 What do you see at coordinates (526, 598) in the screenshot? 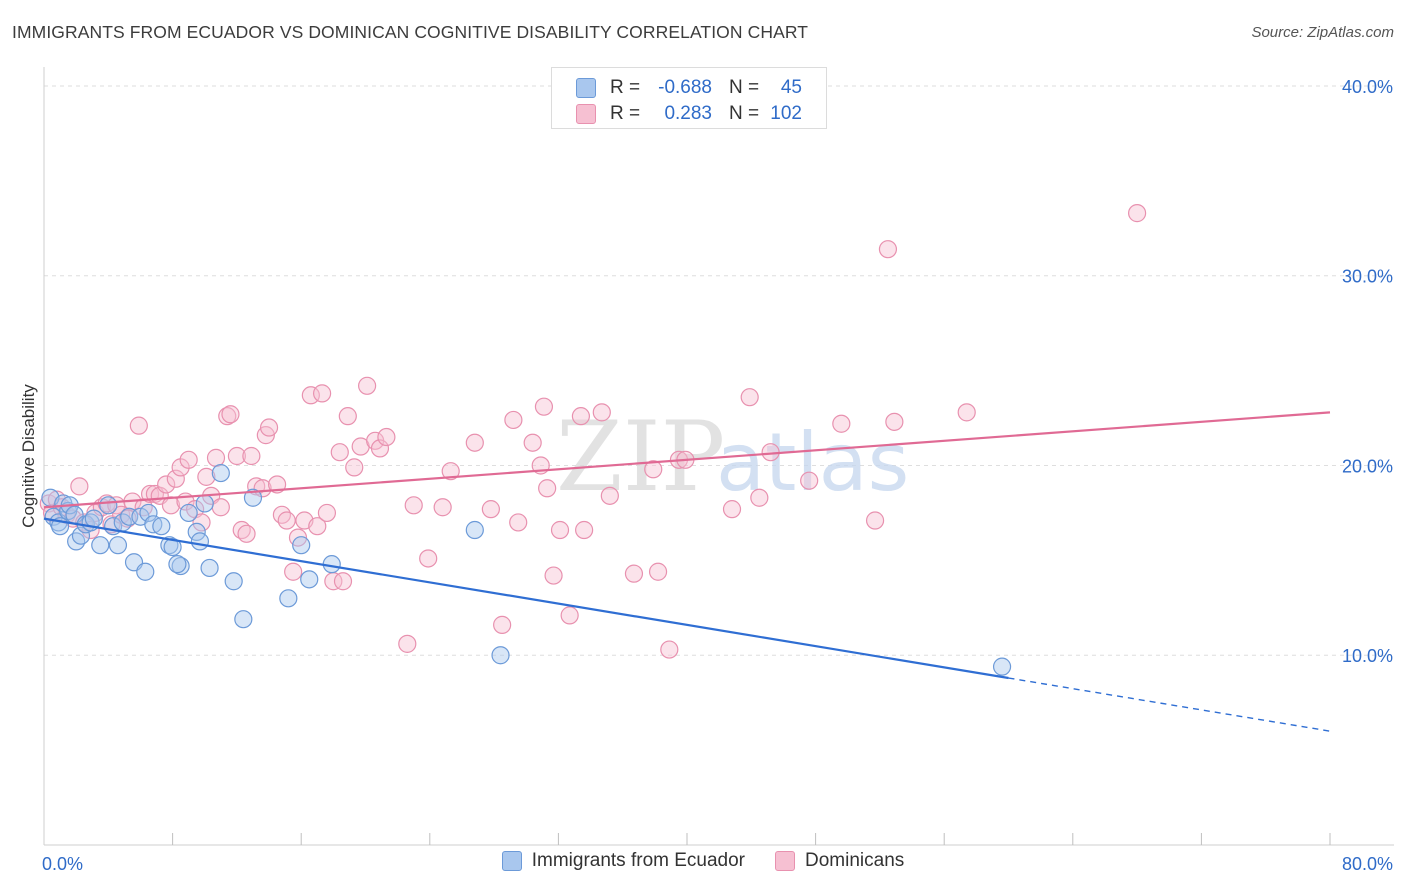
I see `ecuador-trend-solid` at bounding box center [526, 598].